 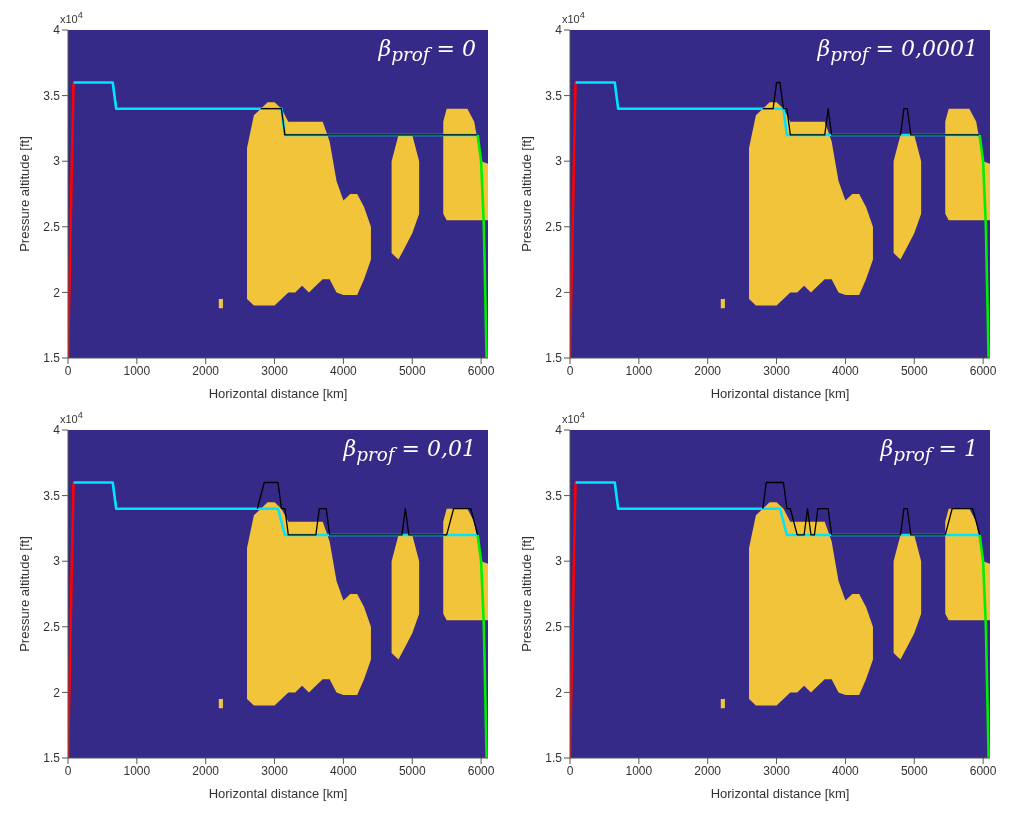 I want to click on chart-title: β$_{prof}$ = 1, so click(x=929, y=451).